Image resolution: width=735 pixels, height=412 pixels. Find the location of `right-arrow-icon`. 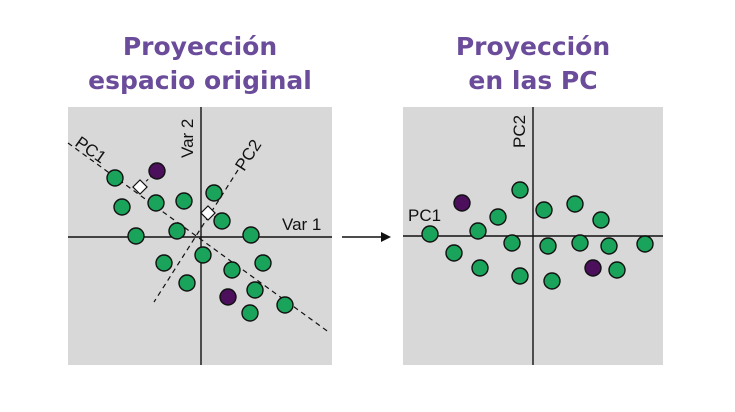

right-arrow-icon is located at coordinates (366, 237).